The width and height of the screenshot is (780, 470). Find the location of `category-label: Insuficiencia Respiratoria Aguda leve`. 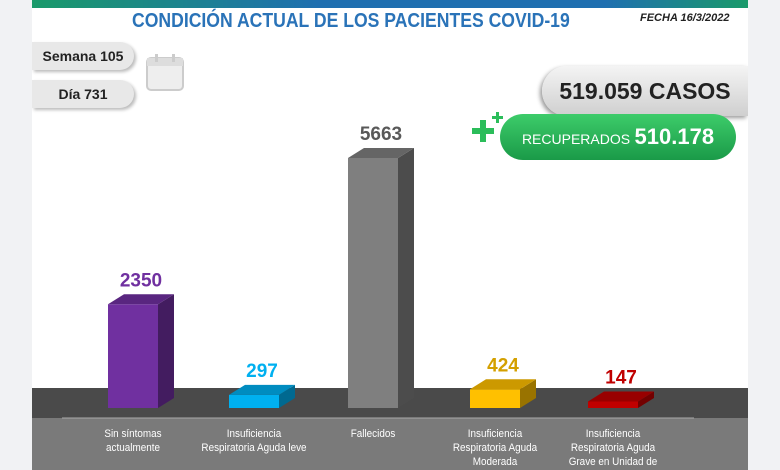

category-label: Insuficiencia Respiratoria Aguda leve is located at coordinates (254, 441).